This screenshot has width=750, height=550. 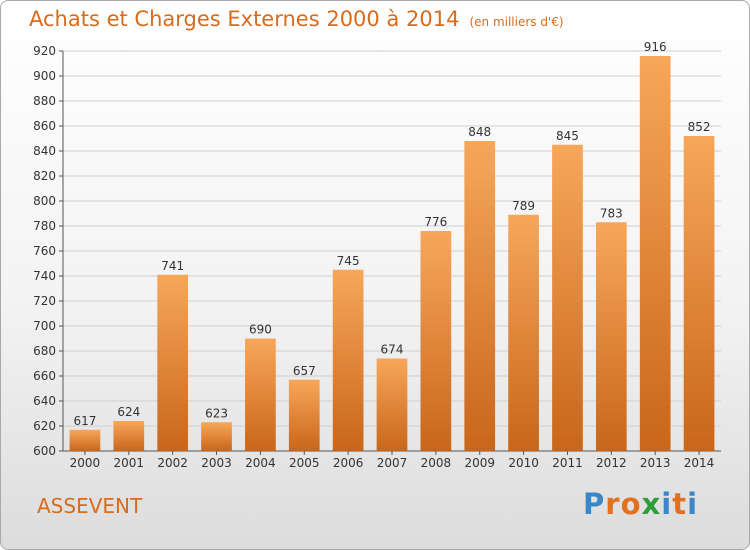 I want to click on y-tick-label: 820, so click(x=44, y=176).